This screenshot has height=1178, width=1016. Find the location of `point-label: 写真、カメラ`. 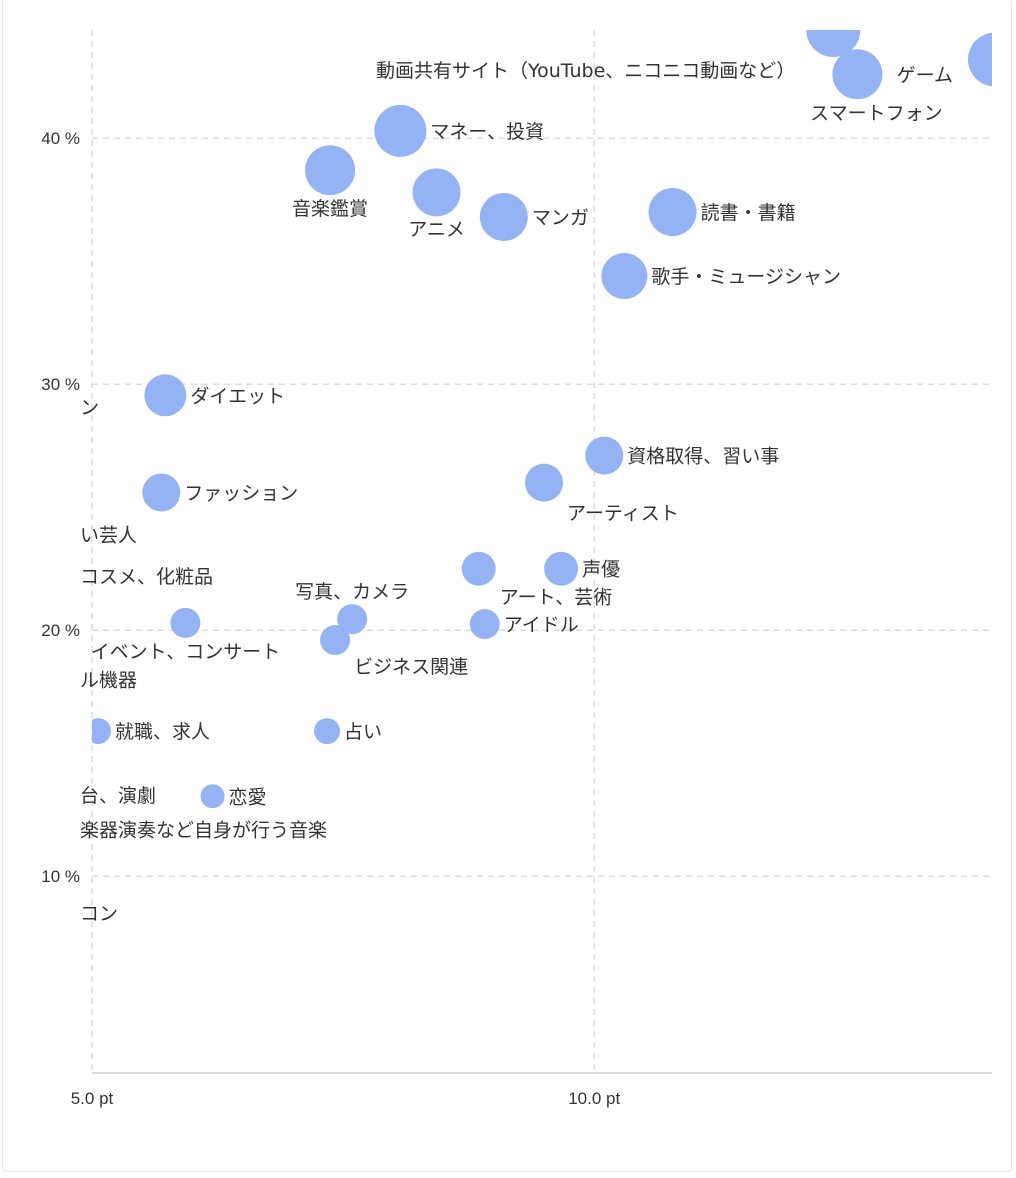

point-label: 写真、カメラ is located at coordinates (352, 592).